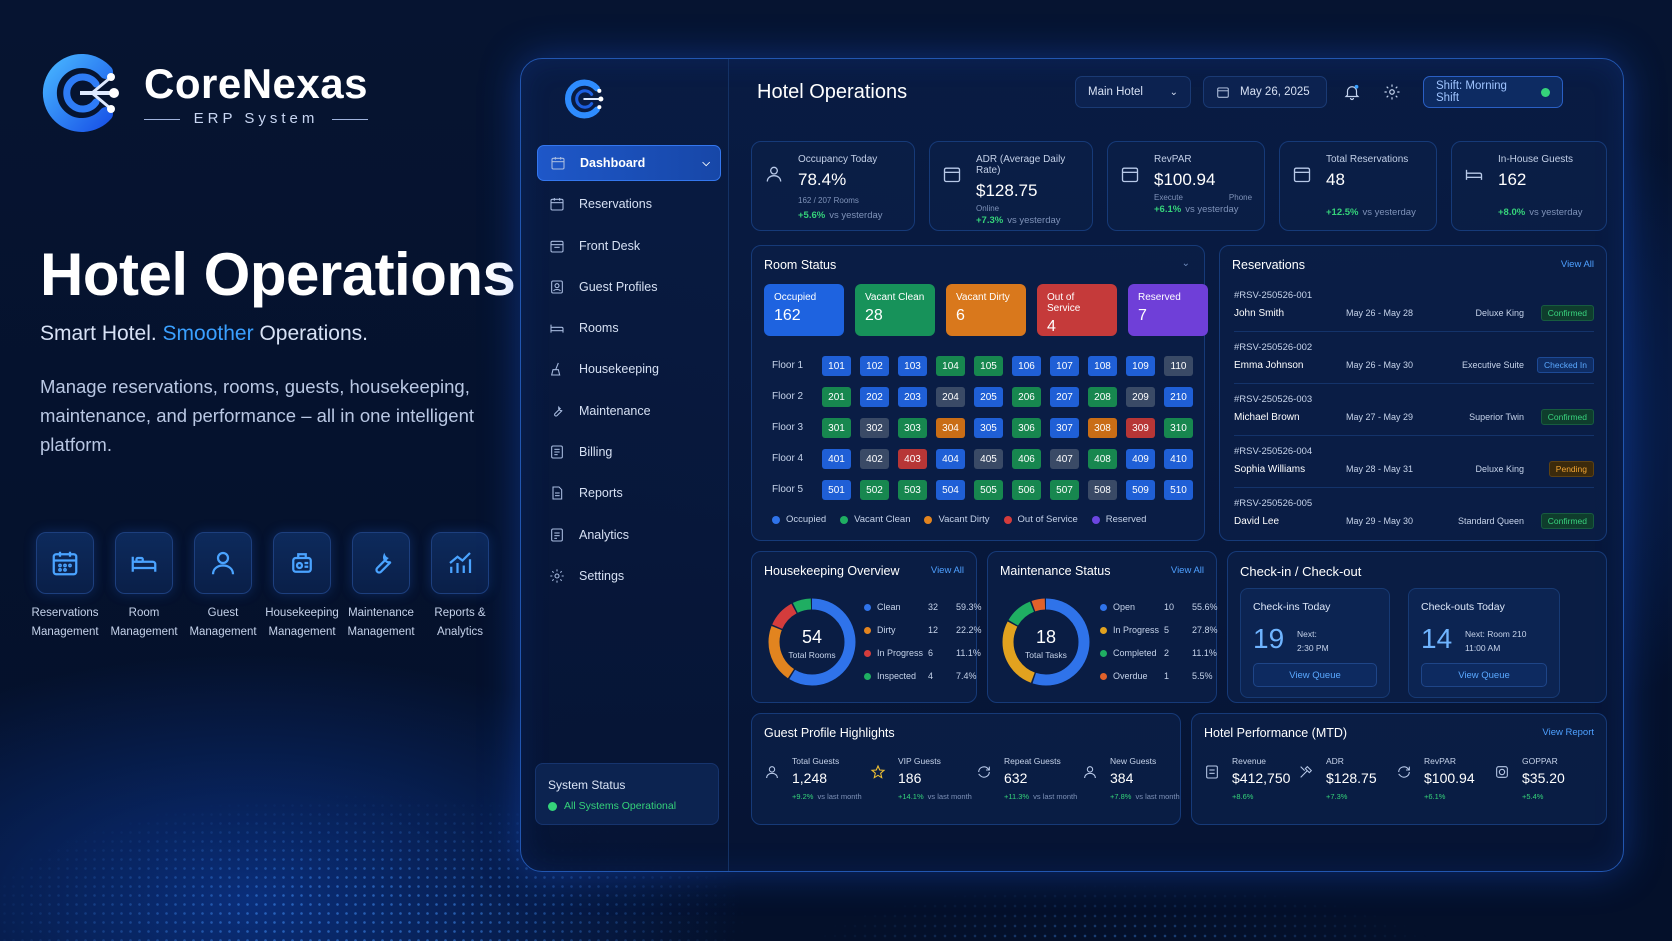 The width and height of the screenshot is (1672, 941). I want to click on shift-indicator: Shift: Morning Shift, so click(1493, 92).